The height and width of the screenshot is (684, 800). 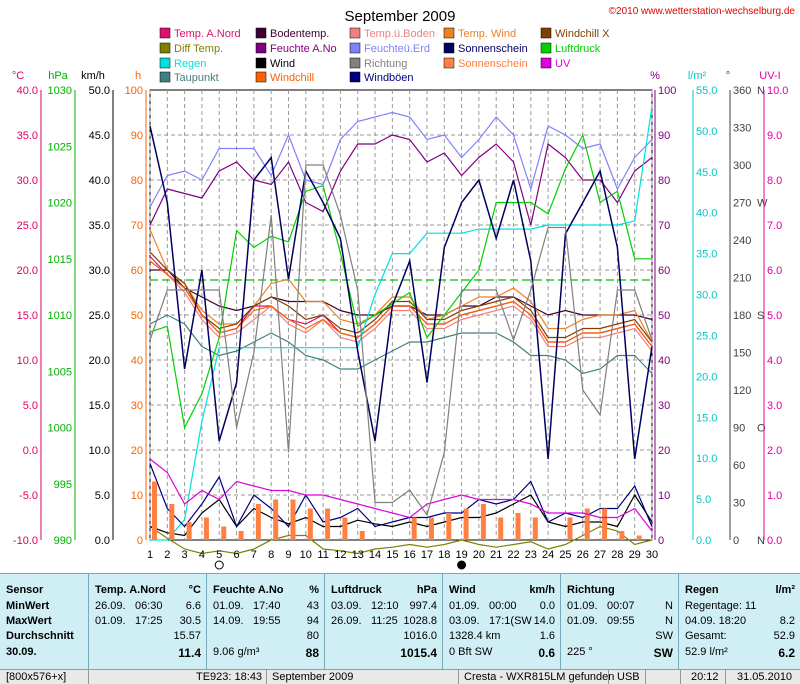 I want to click on axis-tick-temp: 0.0, so click(x=30, y=451).